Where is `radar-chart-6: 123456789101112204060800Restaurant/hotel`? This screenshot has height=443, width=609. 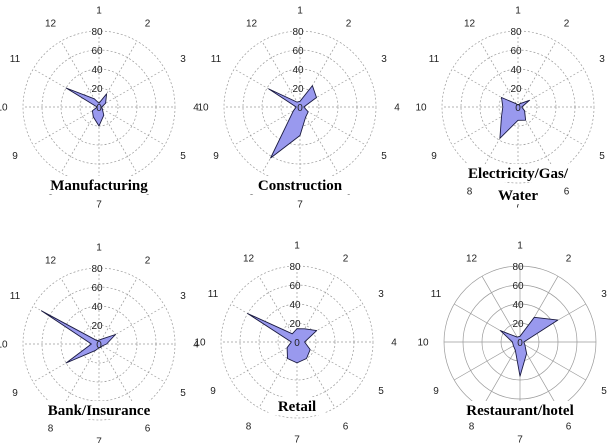 radar-chart-6: 123456789101112204060800Restaurant/hotel is located at coordinates (512, 342).